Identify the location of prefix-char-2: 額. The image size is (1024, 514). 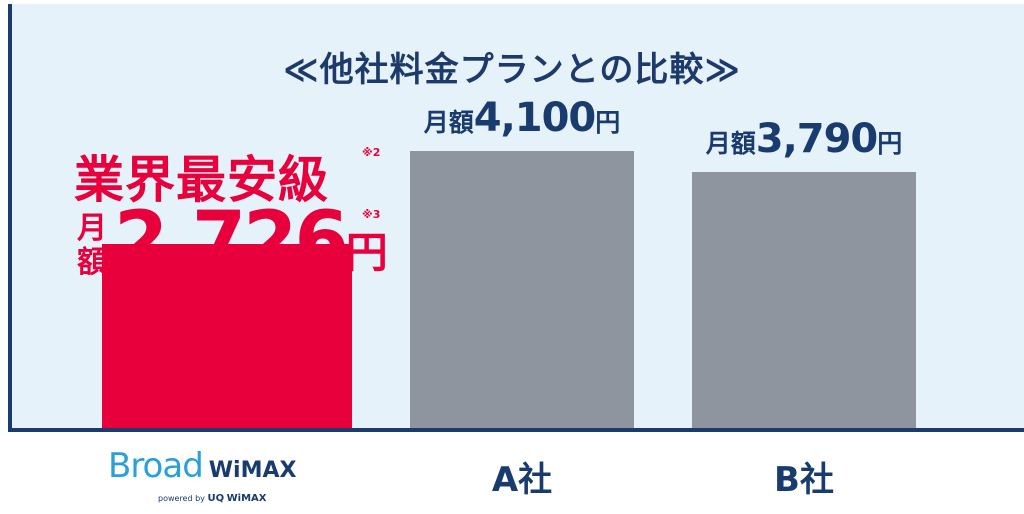
(92, 262).